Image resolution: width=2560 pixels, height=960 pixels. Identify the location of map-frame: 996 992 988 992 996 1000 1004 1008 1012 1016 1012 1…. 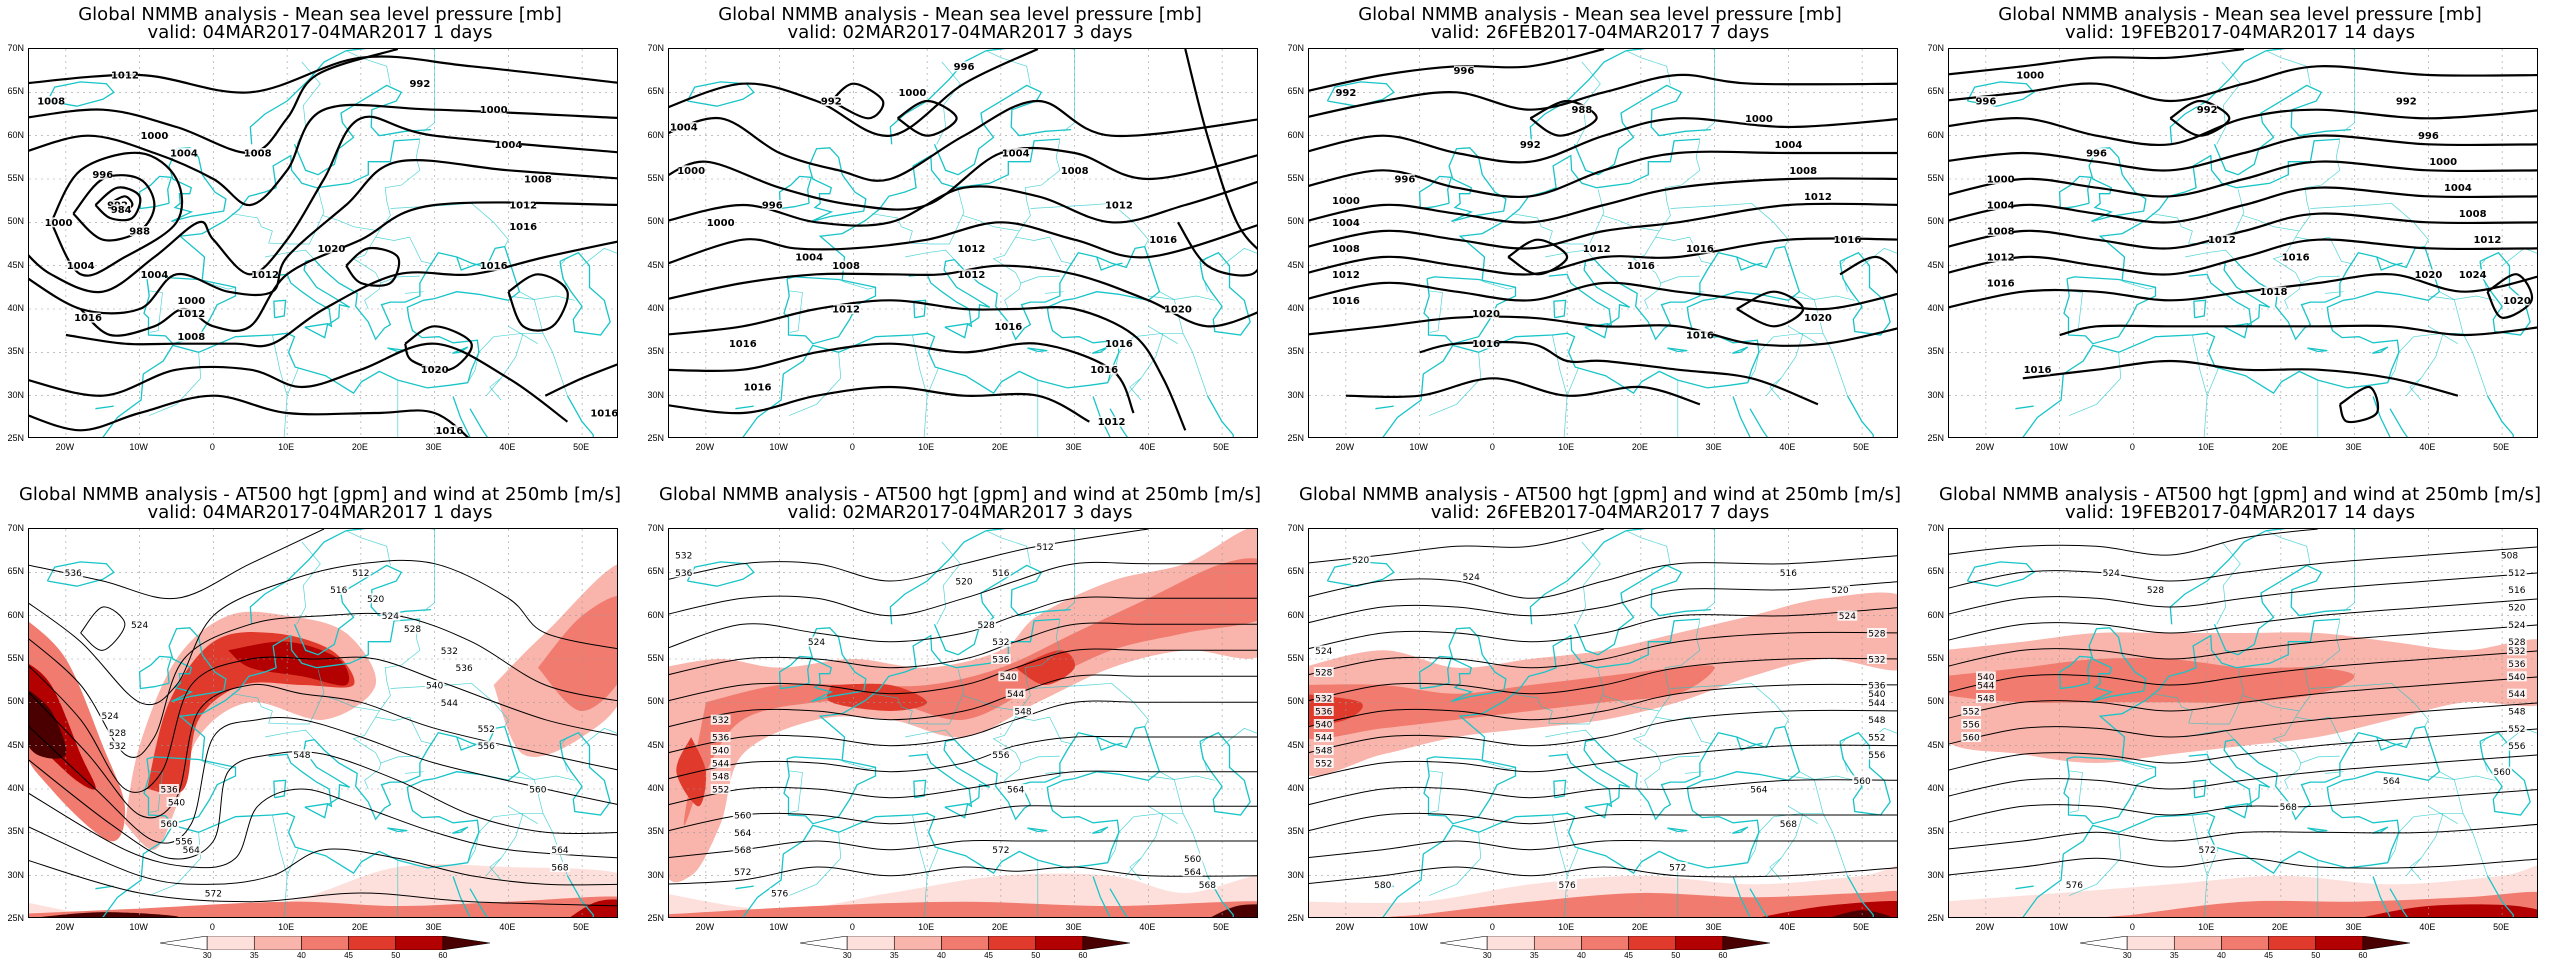
(1603, 243).